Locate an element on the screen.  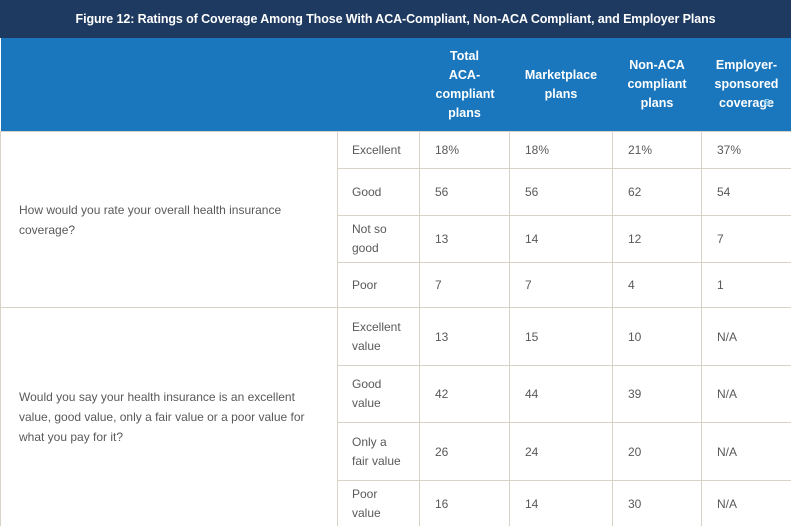
value-cell: 24 is located at coordinates (561, 451).